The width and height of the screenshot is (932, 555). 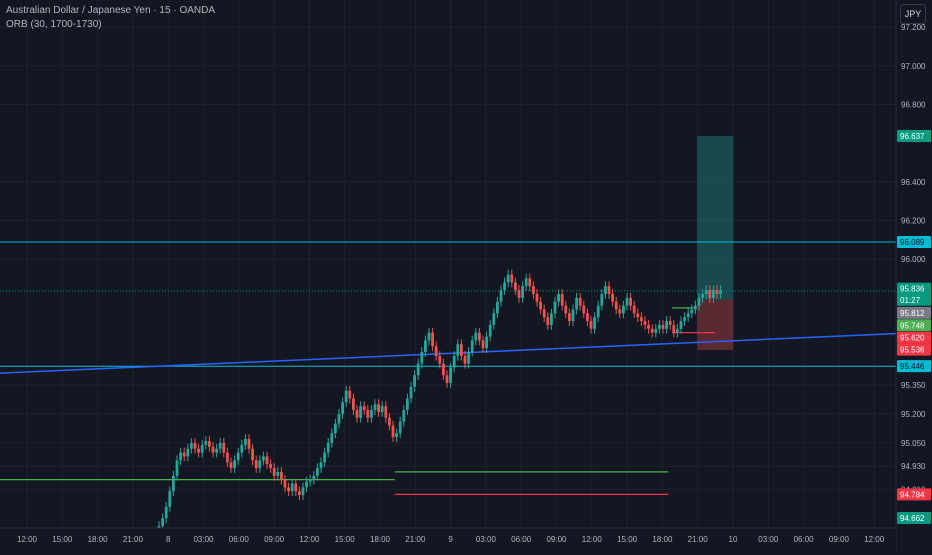 I want to click on price-label-text: 01:27, so click(x=910, y=300).